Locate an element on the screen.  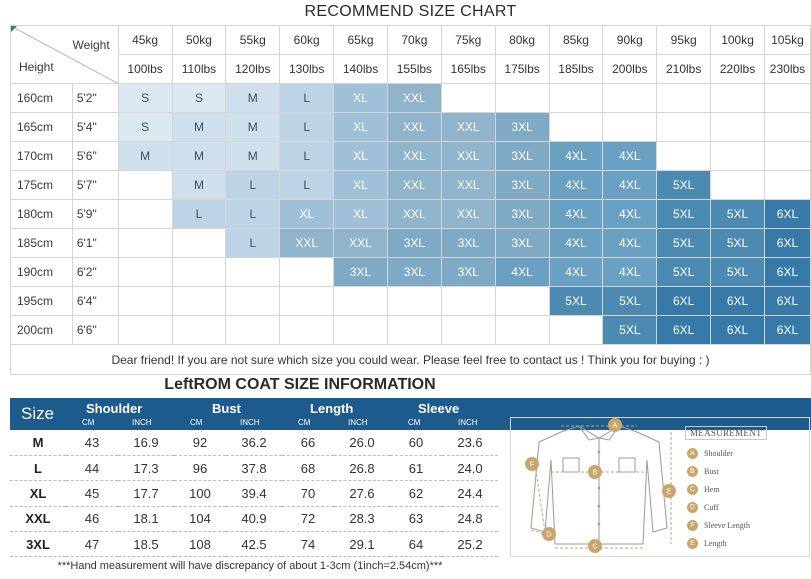
size-cell: XL is located at coordinates (360, 185).